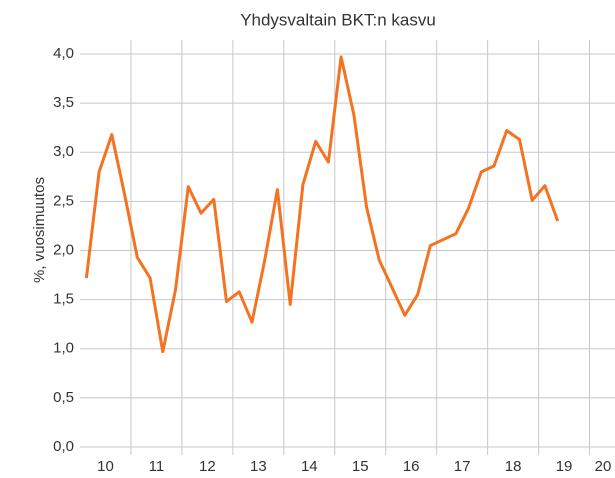 The image size is (615, 478). Describe the element at coordinates (207, 466) in the screenshot. I see `x-tick-label: 12` at that location.